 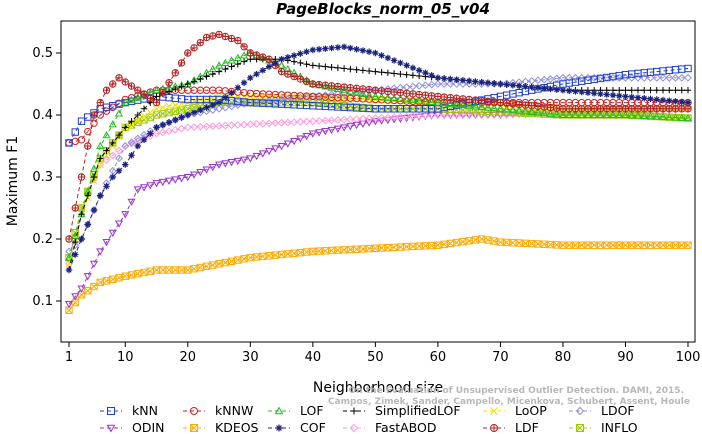 What do you see at coordinates (296, 410) in the screenshot?
I see `legend-item-lof: LOF` at bounding box center [296, 410].